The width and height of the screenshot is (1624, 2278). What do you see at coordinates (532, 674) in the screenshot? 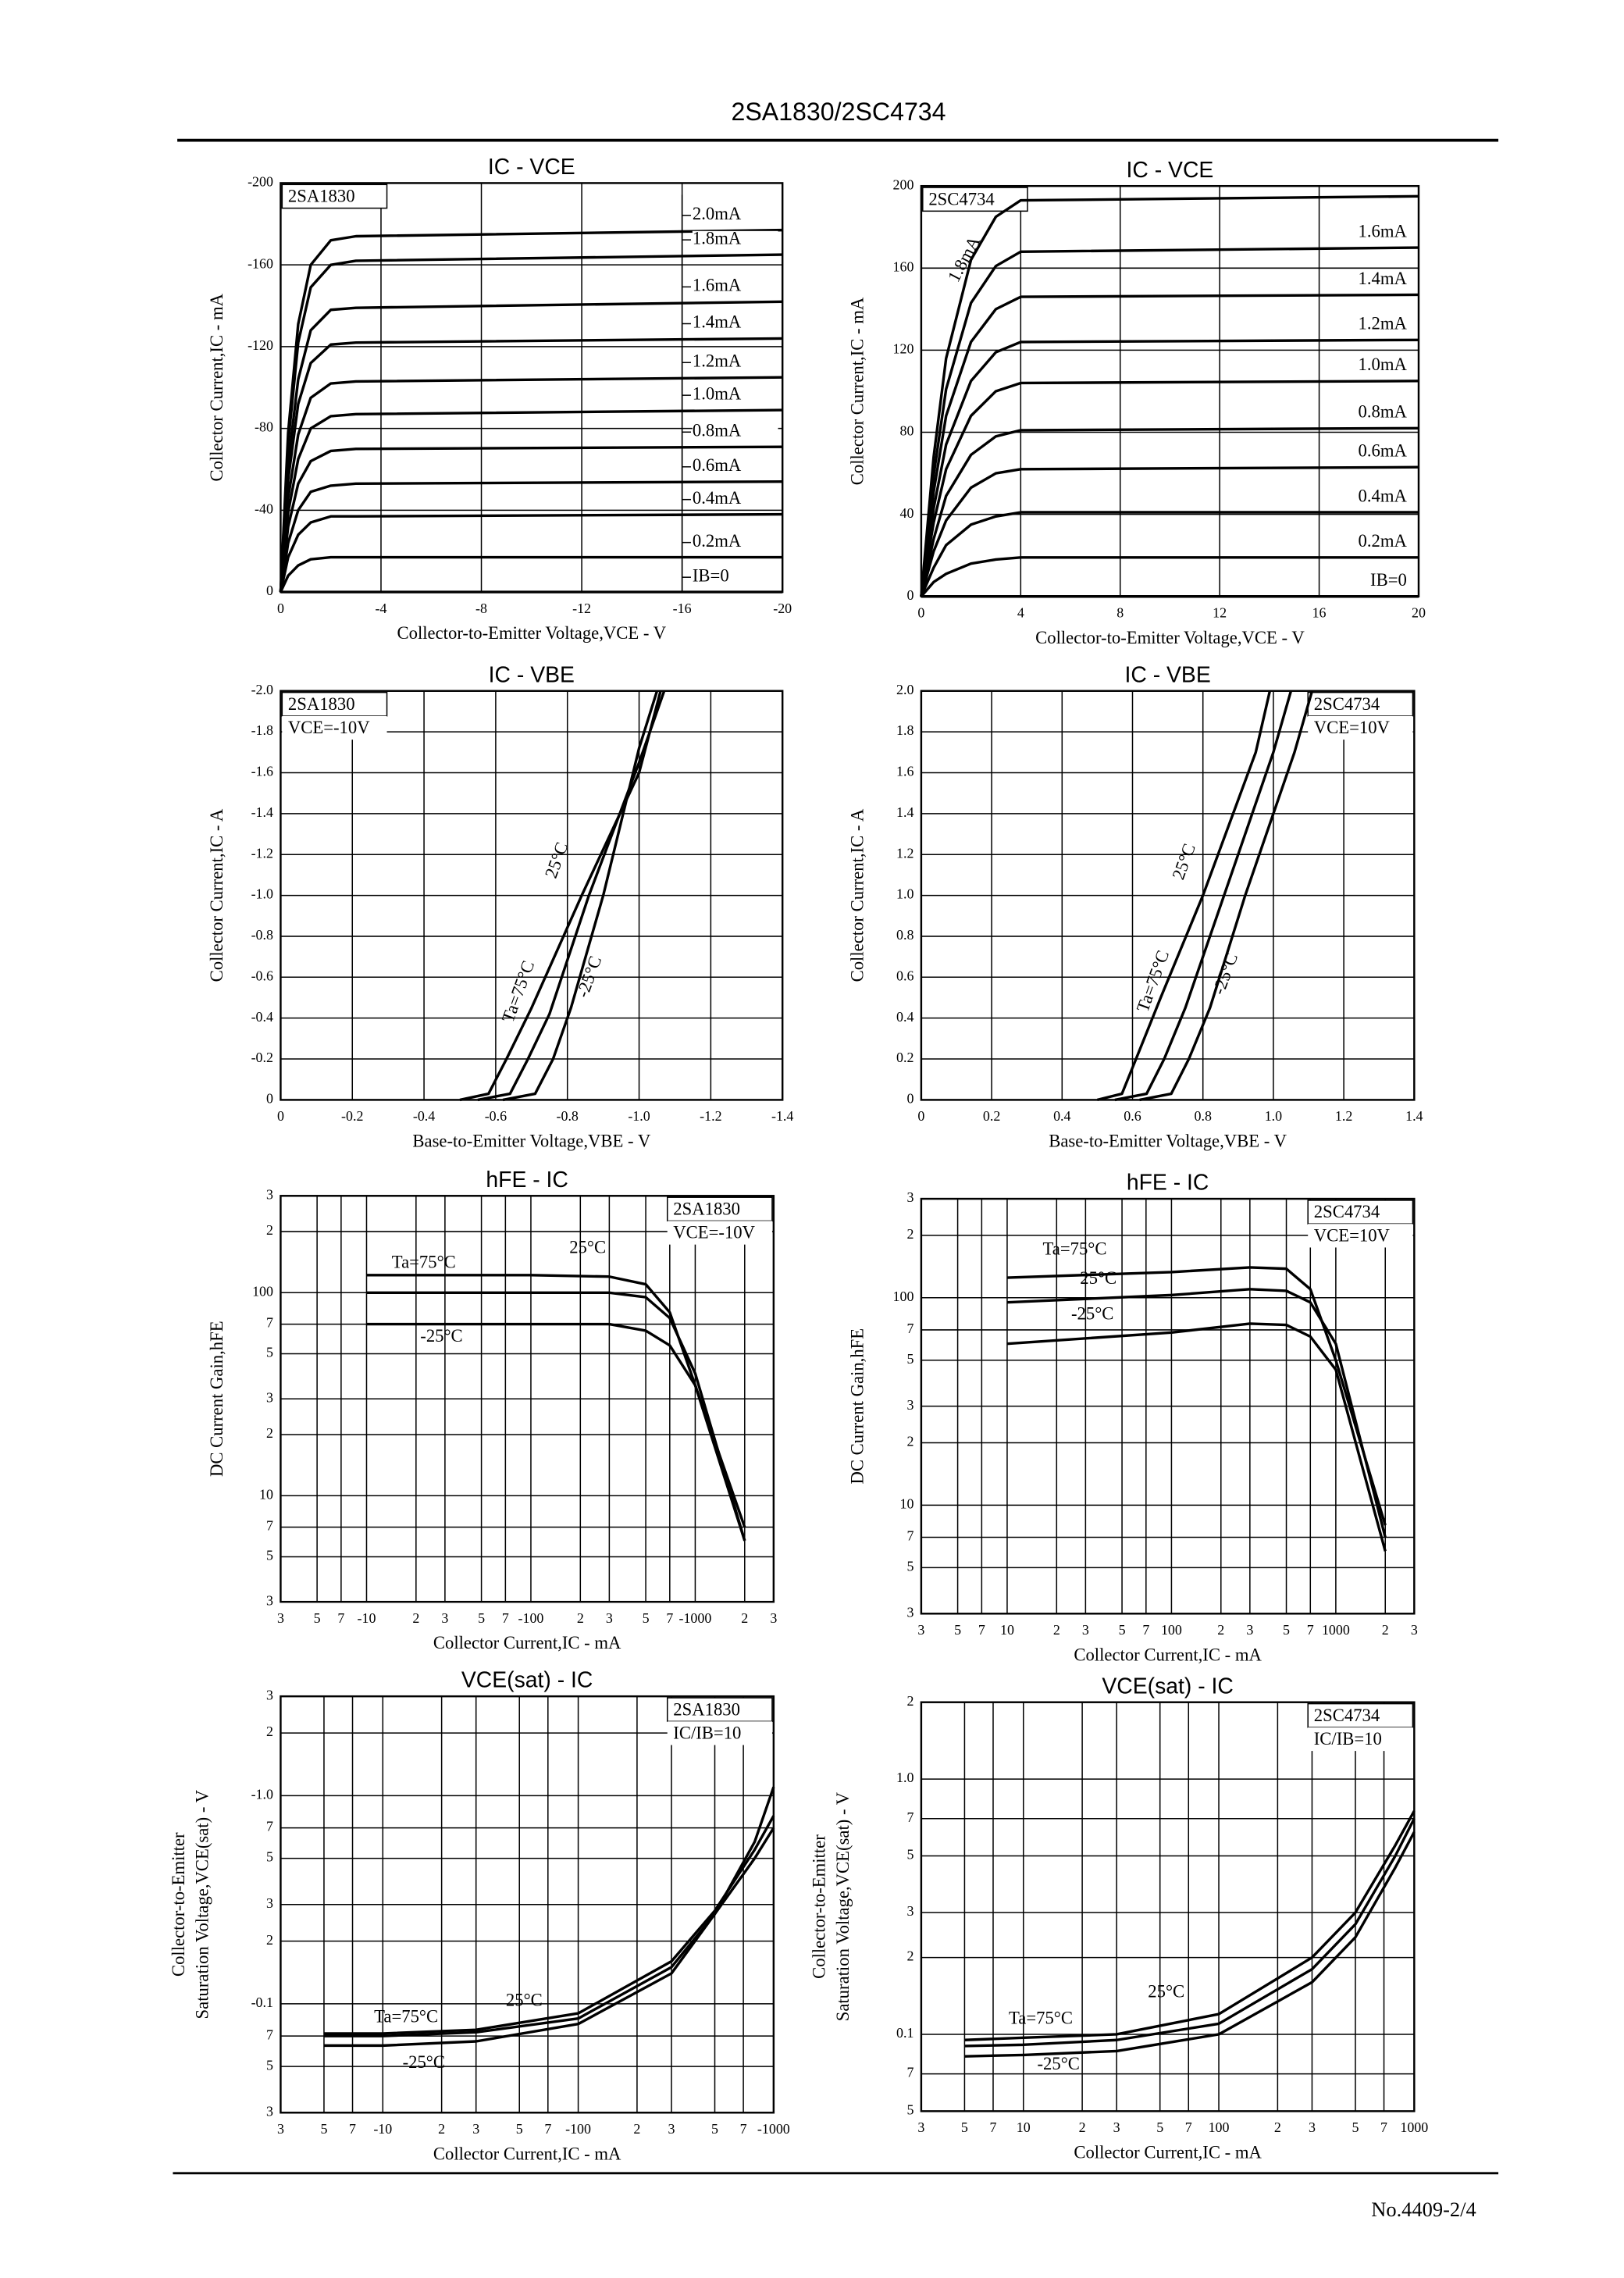
I see `chart-title: IC - VBE` at bounding box center [532, 674].